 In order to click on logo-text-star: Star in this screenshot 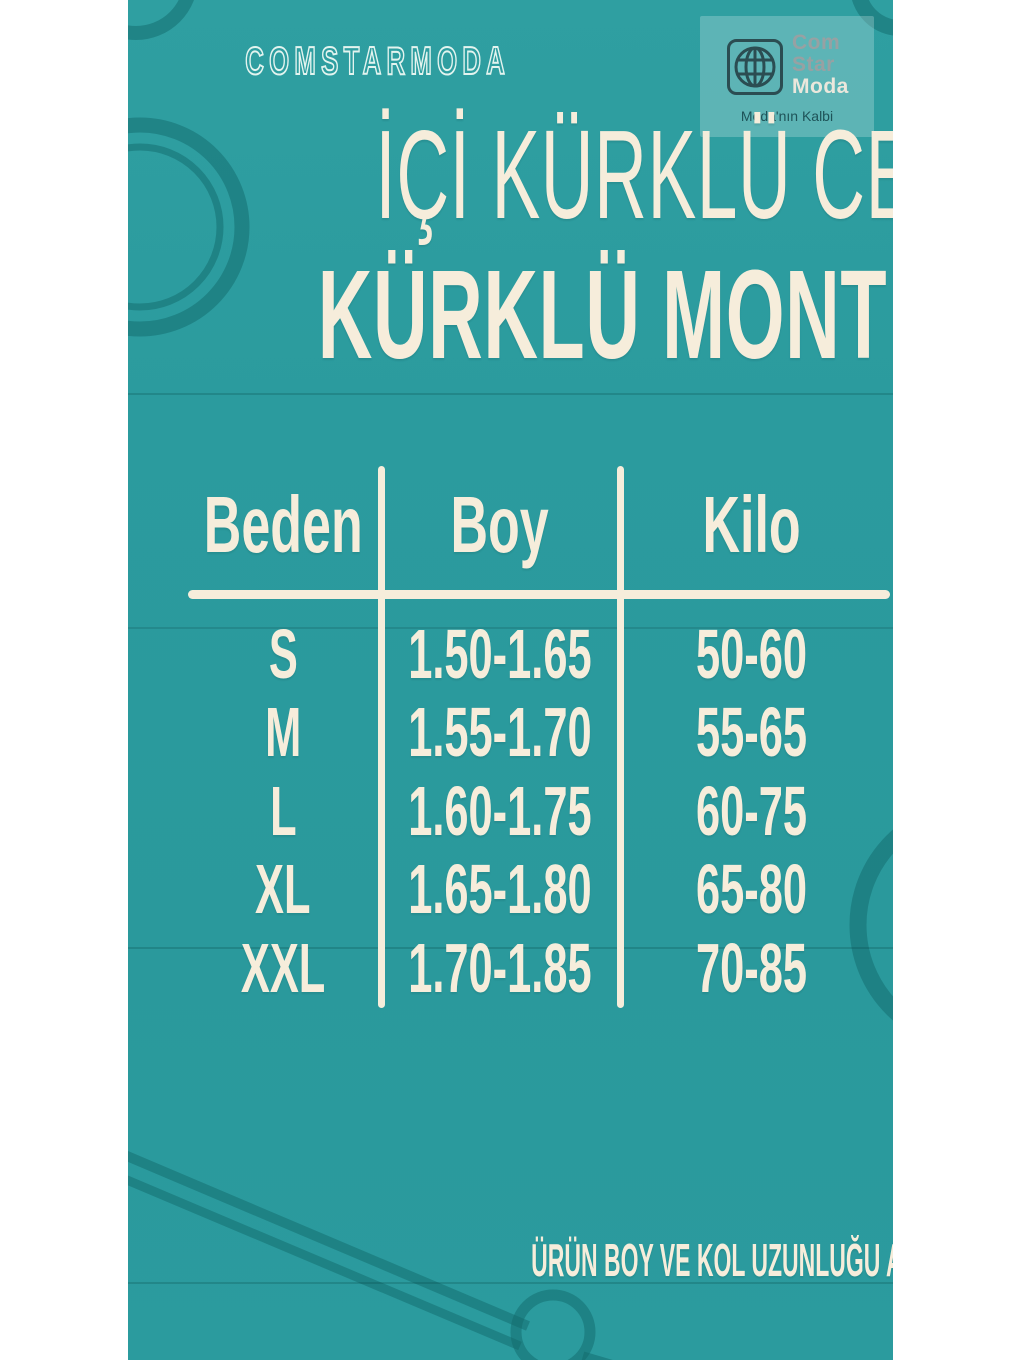, I will do `click(813, 64)`.